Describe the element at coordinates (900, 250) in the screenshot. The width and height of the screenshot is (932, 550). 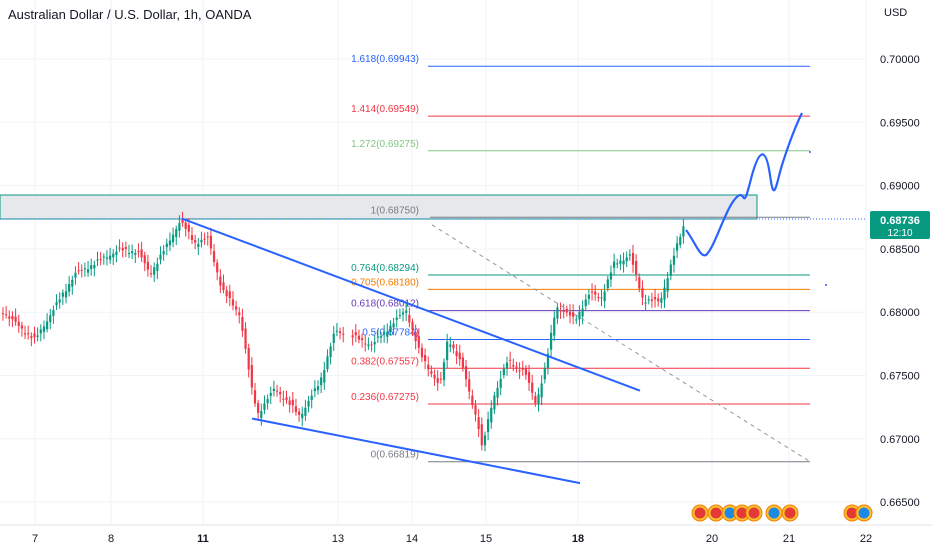
I see `price-tick-label: 0.68500` at that location.